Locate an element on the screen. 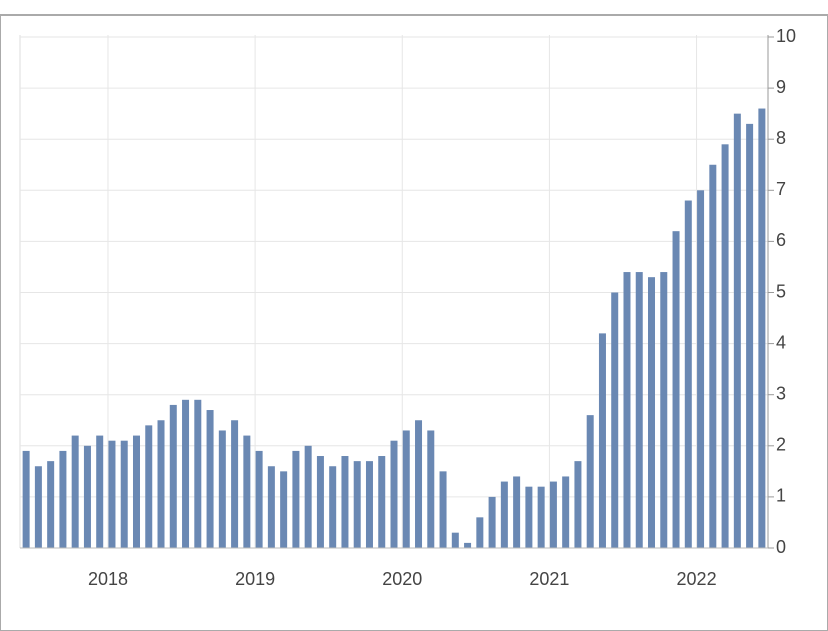 The height and width of the screenshot is (631, 828). y-tick-label: 10 is located at coordinates (786, 36).